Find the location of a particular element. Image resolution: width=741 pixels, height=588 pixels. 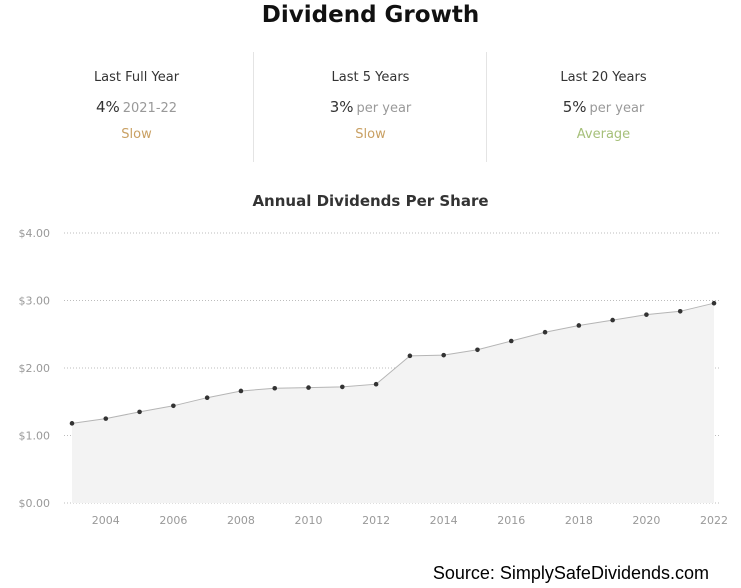

source-credit: Source: SimplySafeDividends.com is located at coordinates (570, 573).